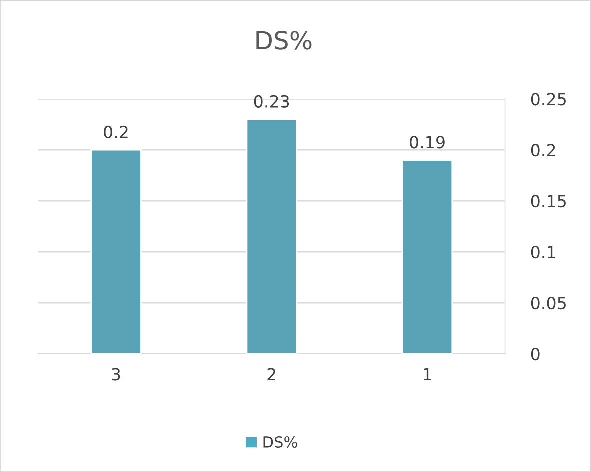 The height and width of the screenshot is (472, 591). Describe the element at coordinates (272, 101) in the screenshot. I see `data-label: 0.23` at that location.